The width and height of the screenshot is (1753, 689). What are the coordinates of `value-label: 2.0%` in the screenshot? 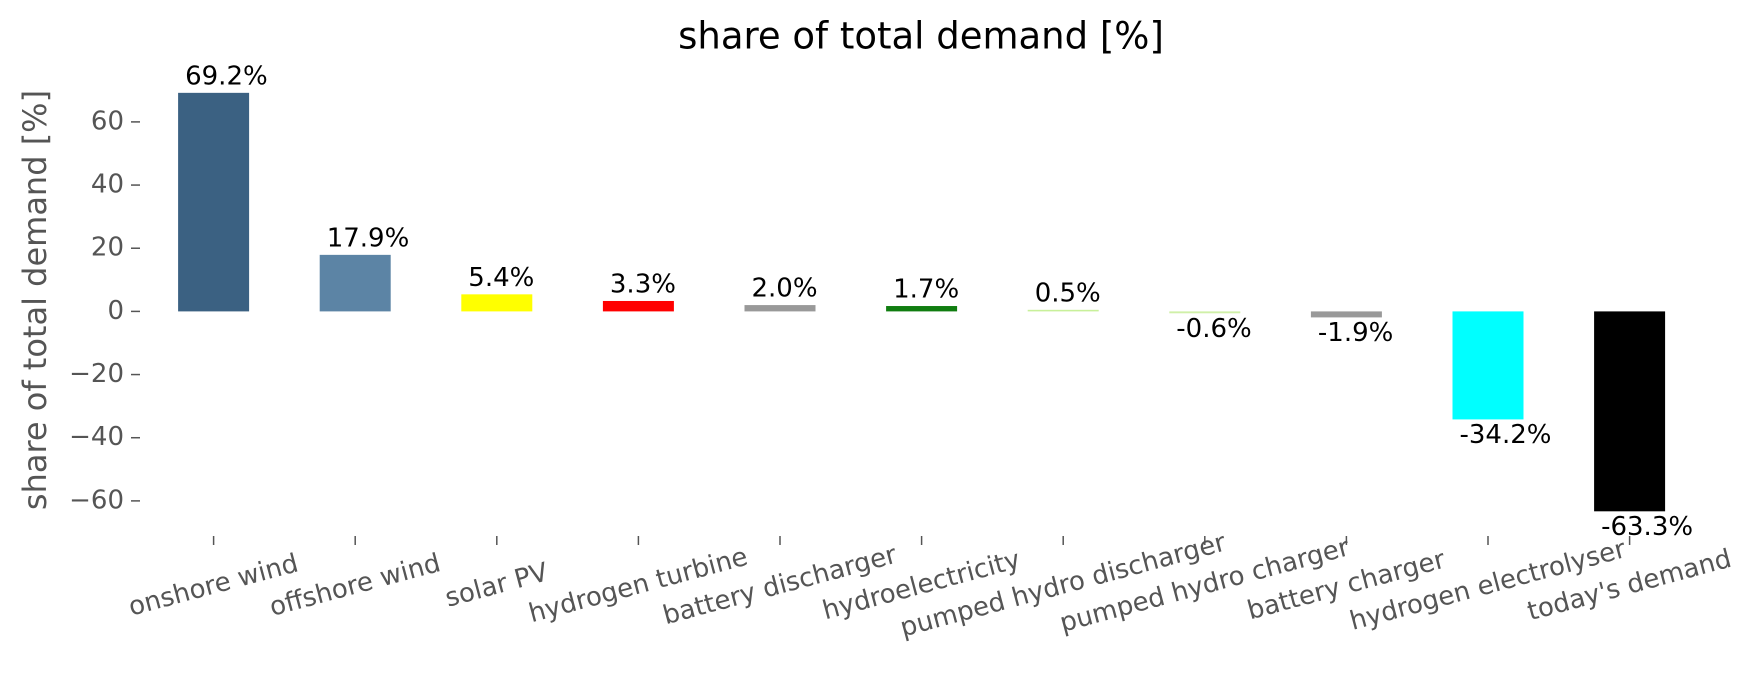 It's located at (785, 289).